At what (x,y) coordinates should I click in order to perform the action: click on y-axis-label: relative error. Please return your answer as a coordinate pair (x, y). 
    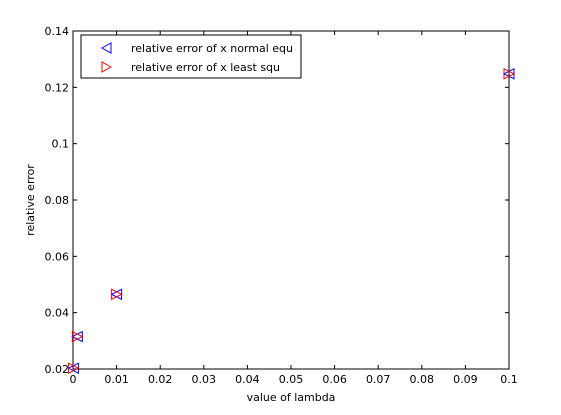
    Looking at the image, I should click on (30, 200).